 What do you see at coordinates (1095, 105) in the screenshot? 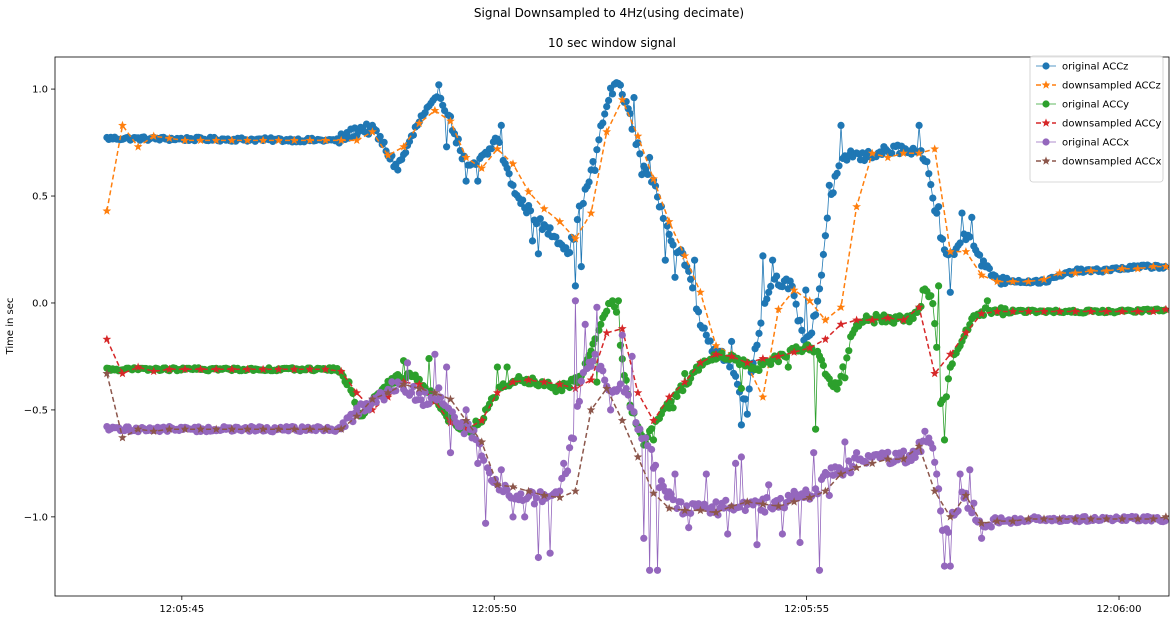
I see `legend-label: original ACCy` at bounding box center [1095, 105].